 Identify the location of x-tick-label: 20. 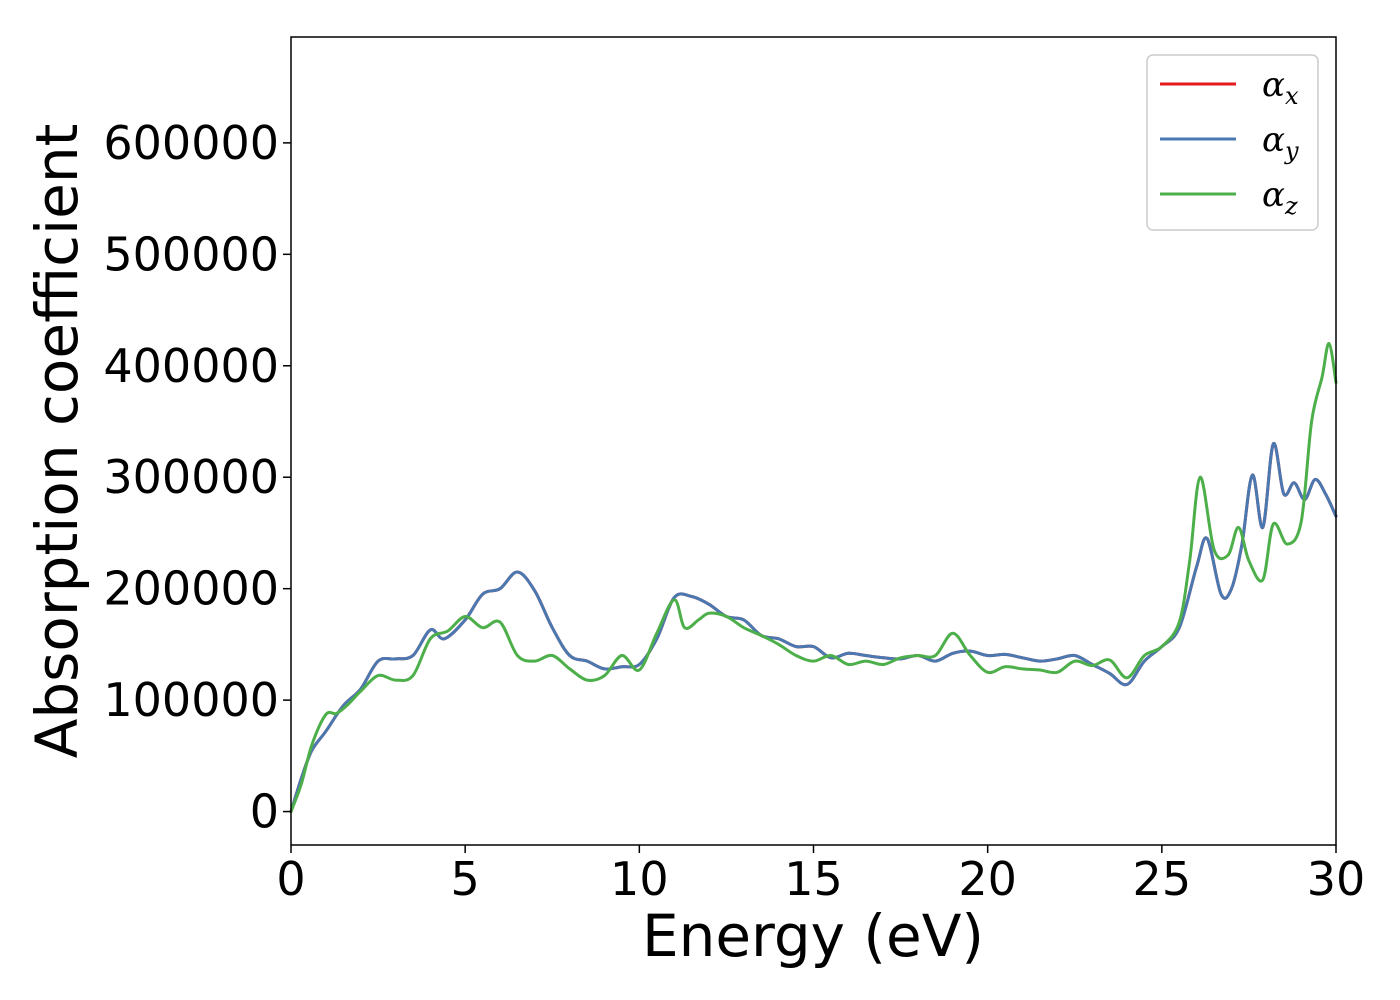
(987, 879).